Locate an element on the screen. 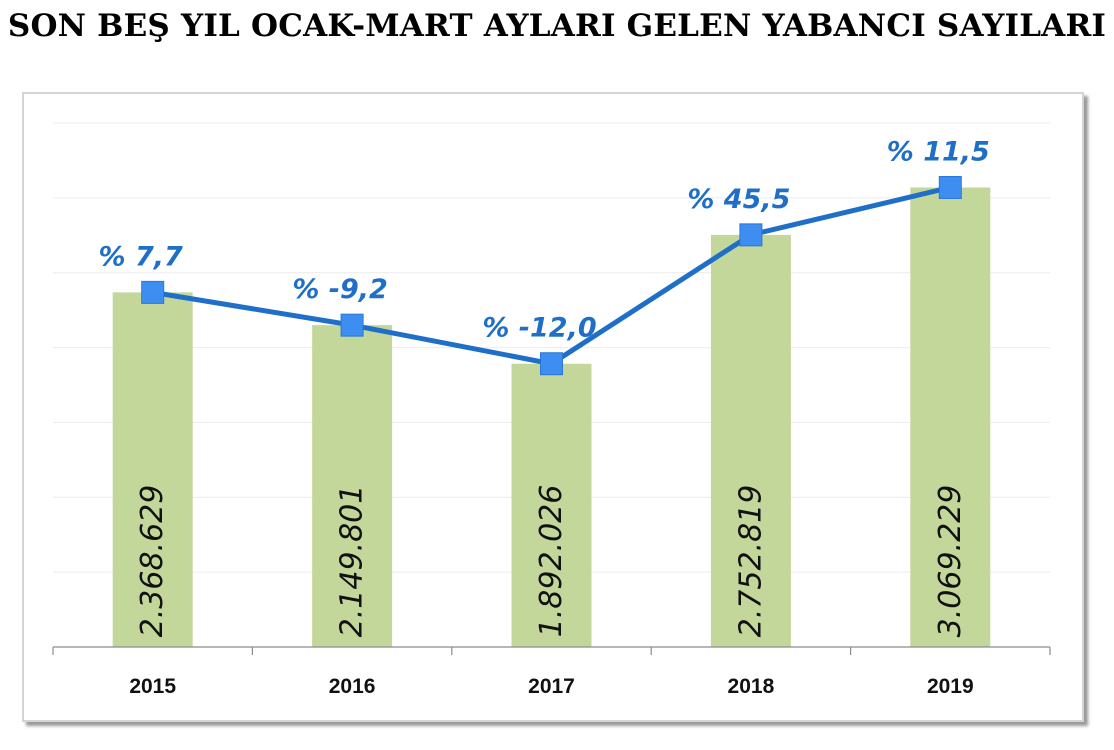 This screenshot has height=750, width=1114. growth-label: % 45,5 is located at coordinates (738, 199).